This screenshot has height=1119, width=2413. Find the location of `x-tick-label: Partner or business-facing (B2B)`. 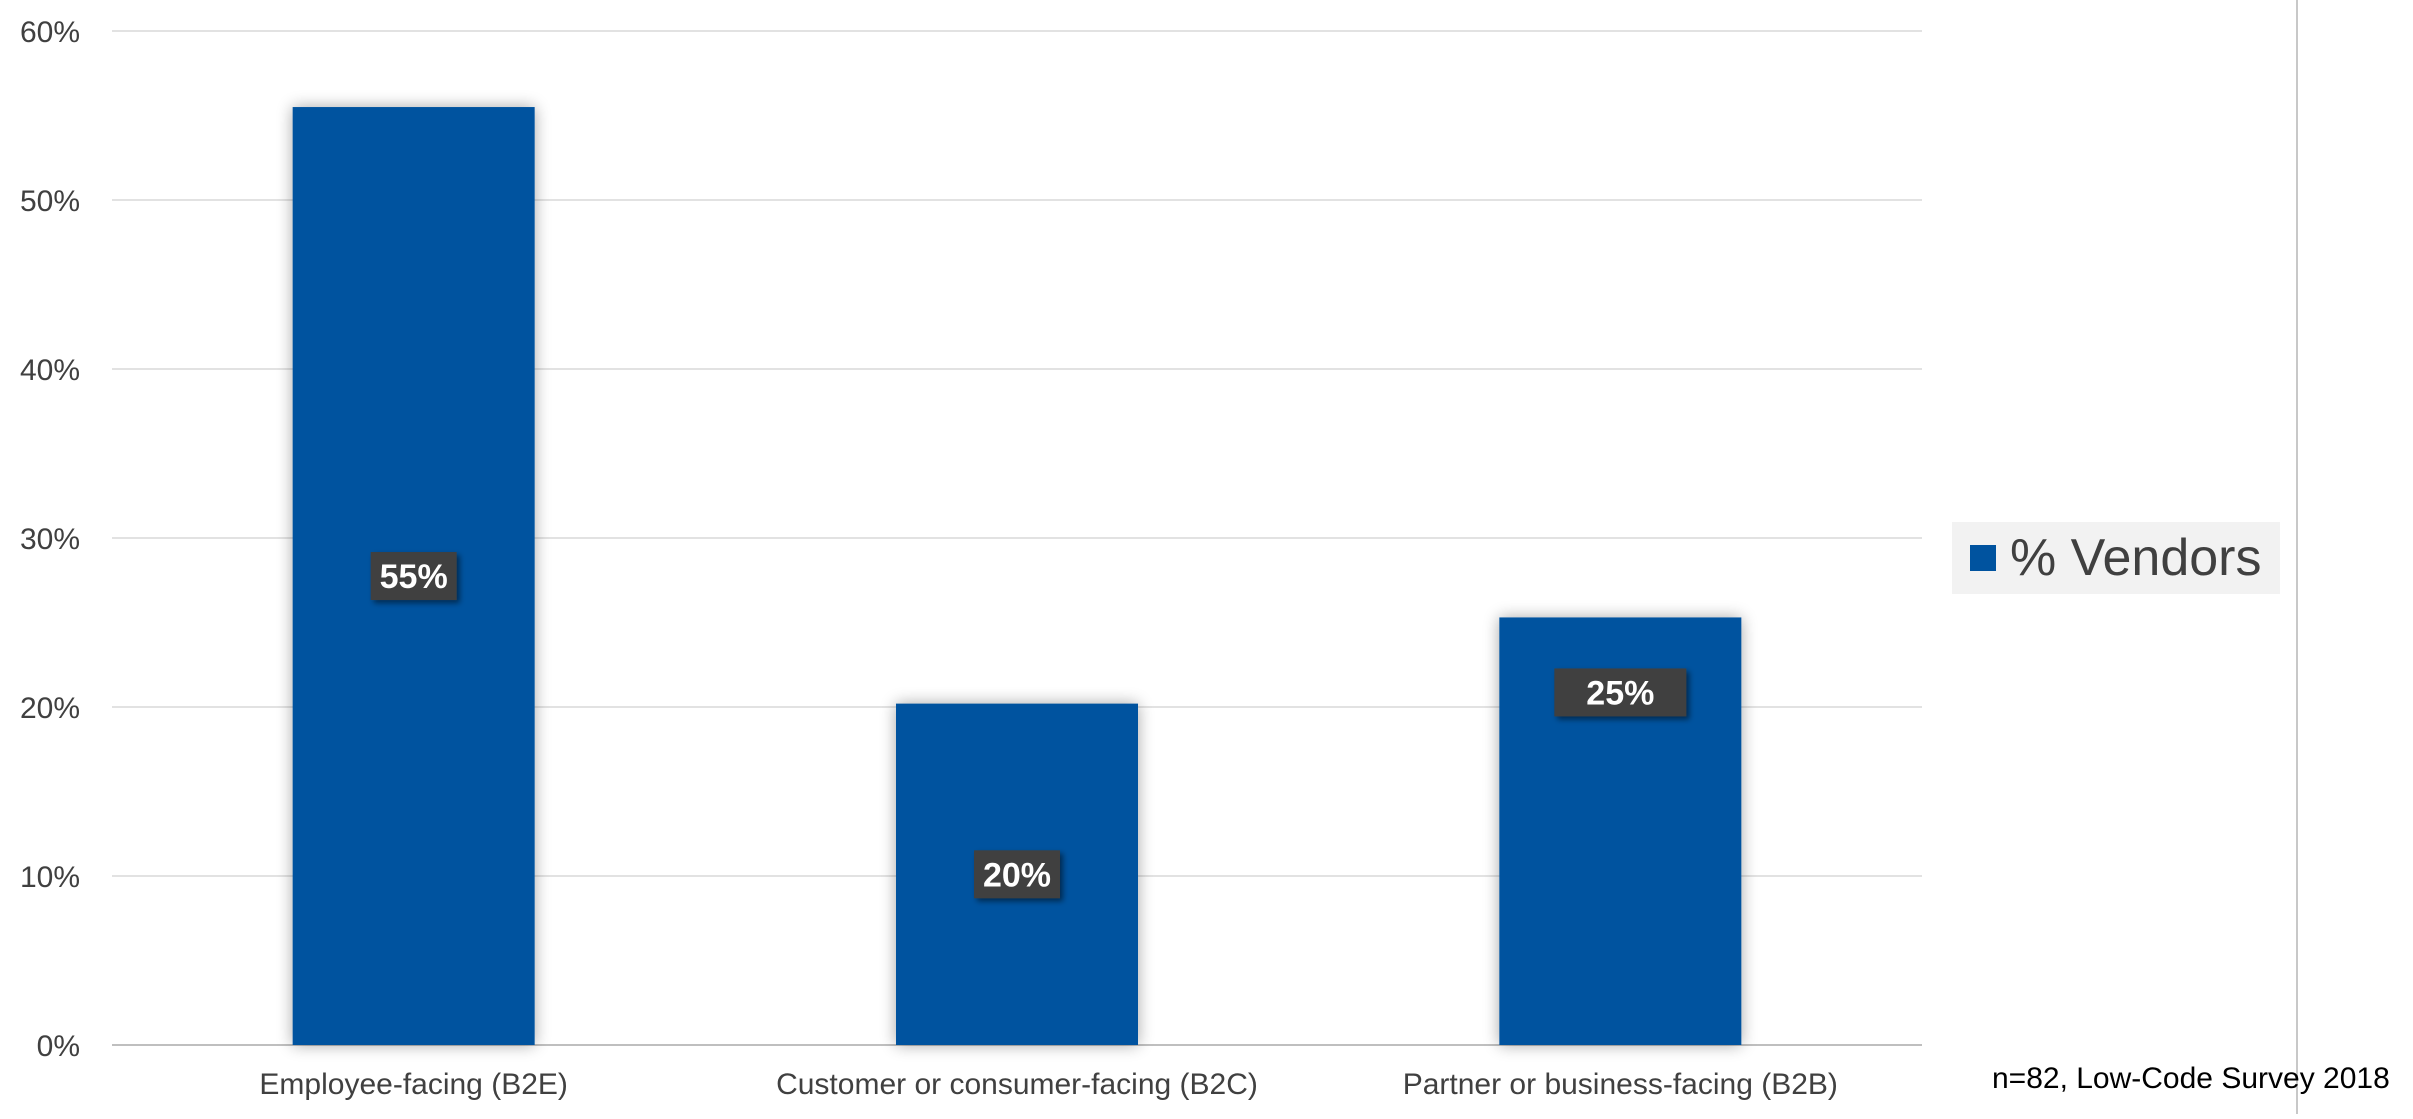

x-tick-label: Partner or business-facing (B2B) is located at coordinates (1620, 1084).